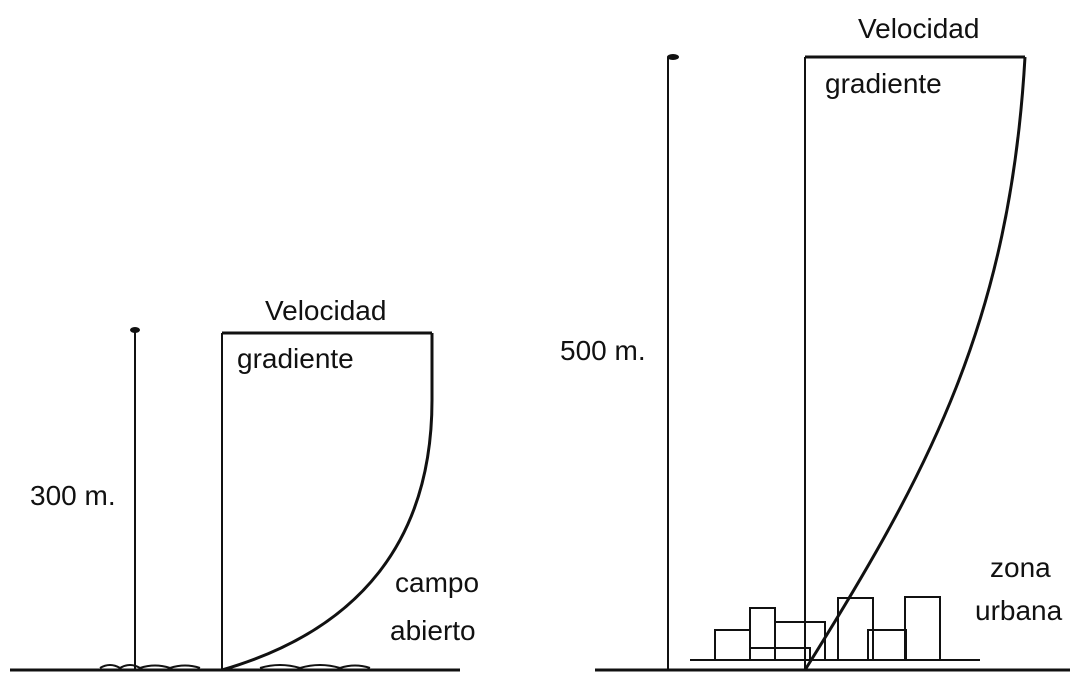  Describe the element at coordinates (327, 502) in the screenshot. I see `velocity-profile` at that location.